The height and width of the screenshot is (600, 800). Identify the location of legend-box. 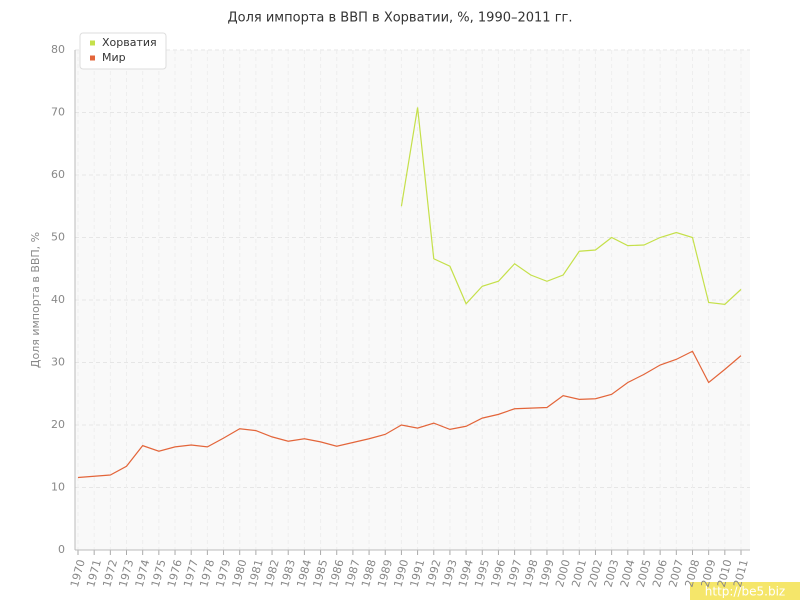
(123, 51).